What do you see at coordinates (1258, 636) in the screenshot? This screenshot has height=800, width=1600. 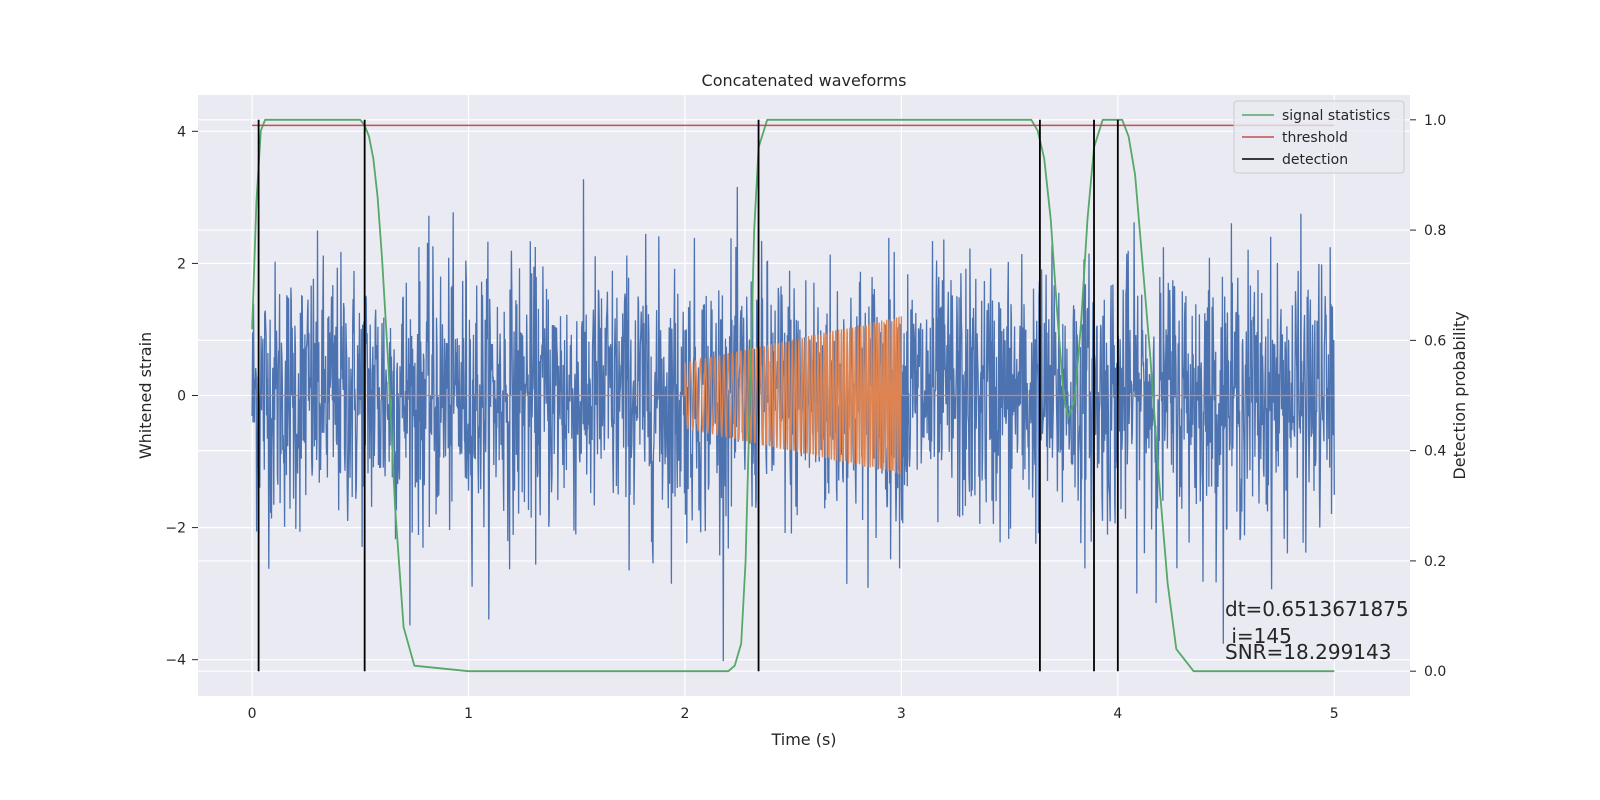 I see `annotation-i: i=145` at bounding box center [1258, 636].